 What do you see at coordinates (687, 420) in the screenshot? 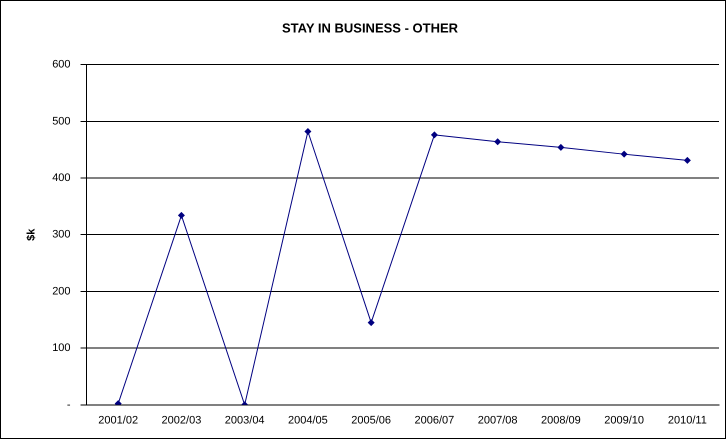
I see `x-tick-label: 2010/11` at bounding box center [687, 420].